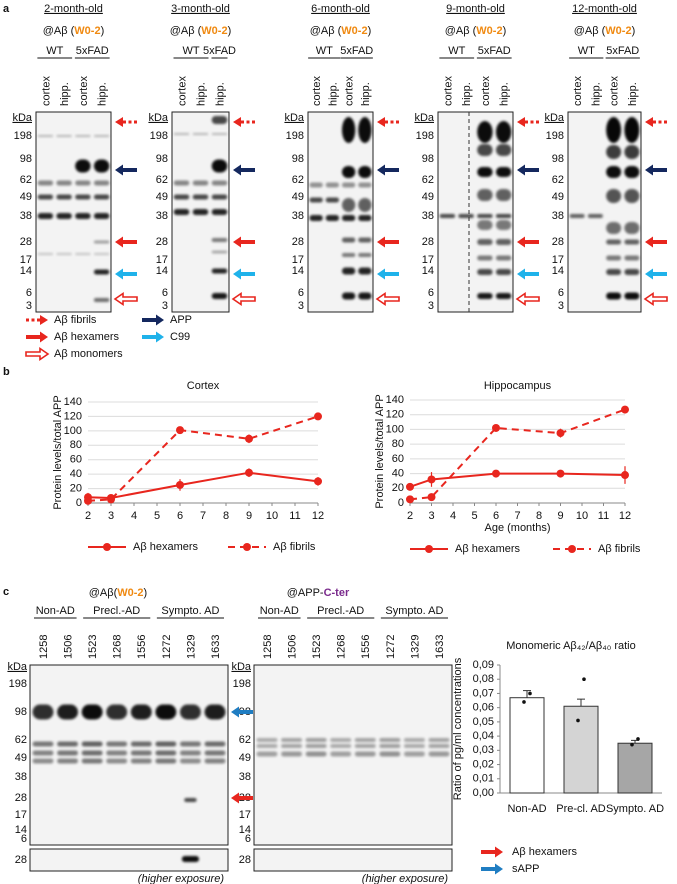  Describe the element at coordinates (474, 516) in the screenshot. I see `x-tick-label: 5` at that location.